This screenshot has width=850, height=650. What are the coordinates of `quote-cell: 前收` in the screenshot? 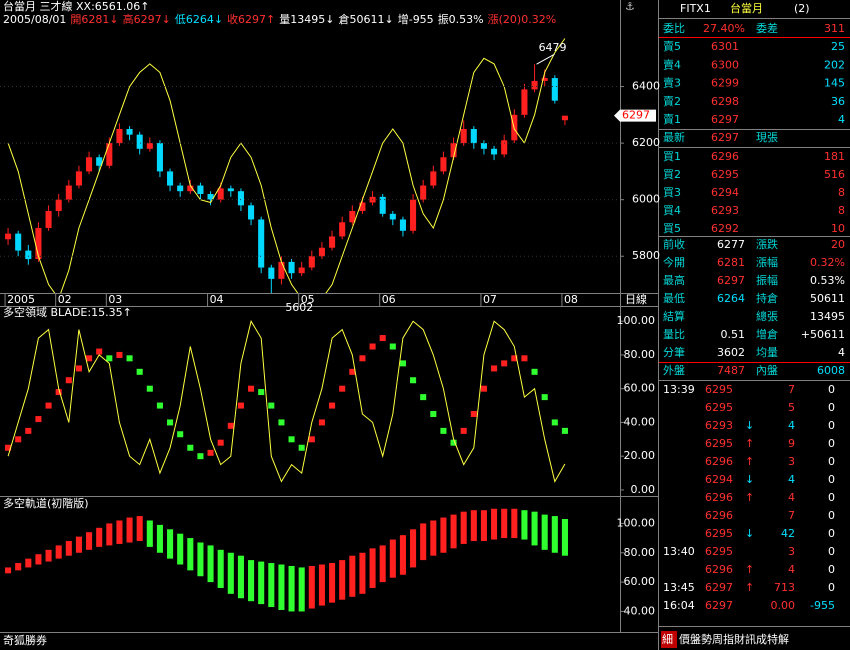 It's located at (674, 244).